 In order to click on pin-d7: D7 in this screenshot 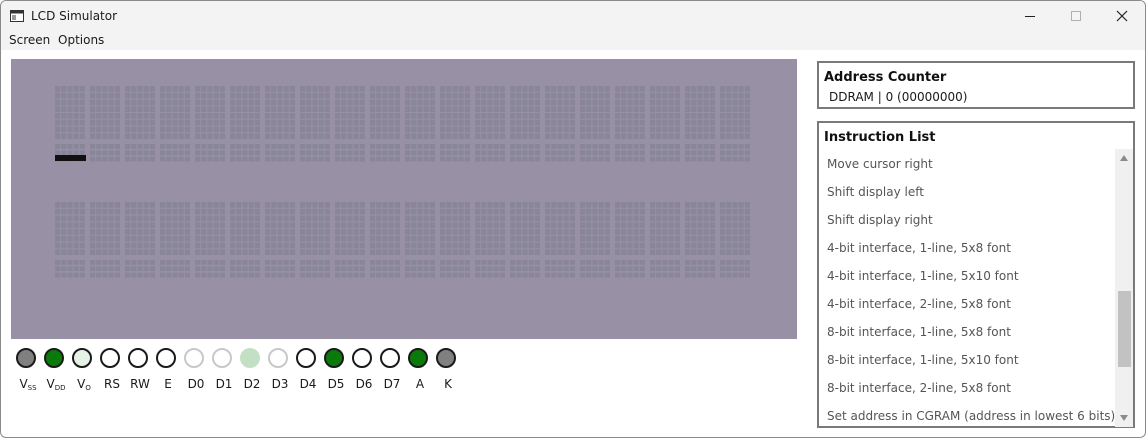, I will do `click(392, 369)`.